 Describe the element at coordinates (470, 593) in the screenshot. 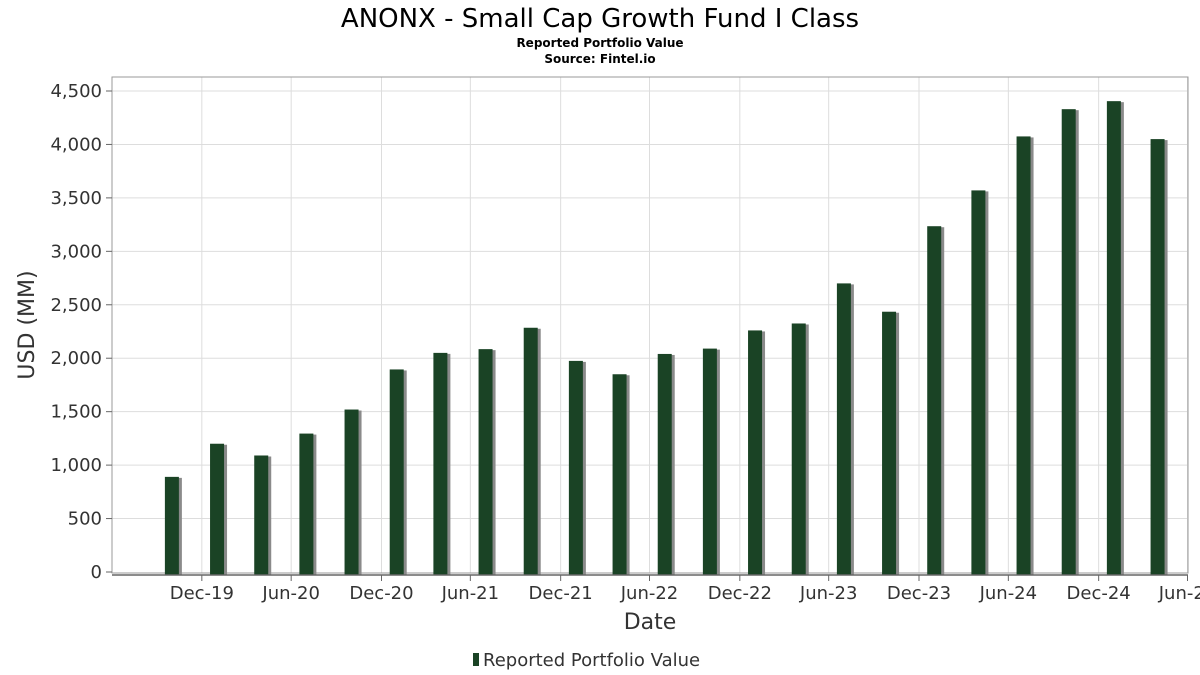

I see `x-tick-label: Jun-21` at that location.